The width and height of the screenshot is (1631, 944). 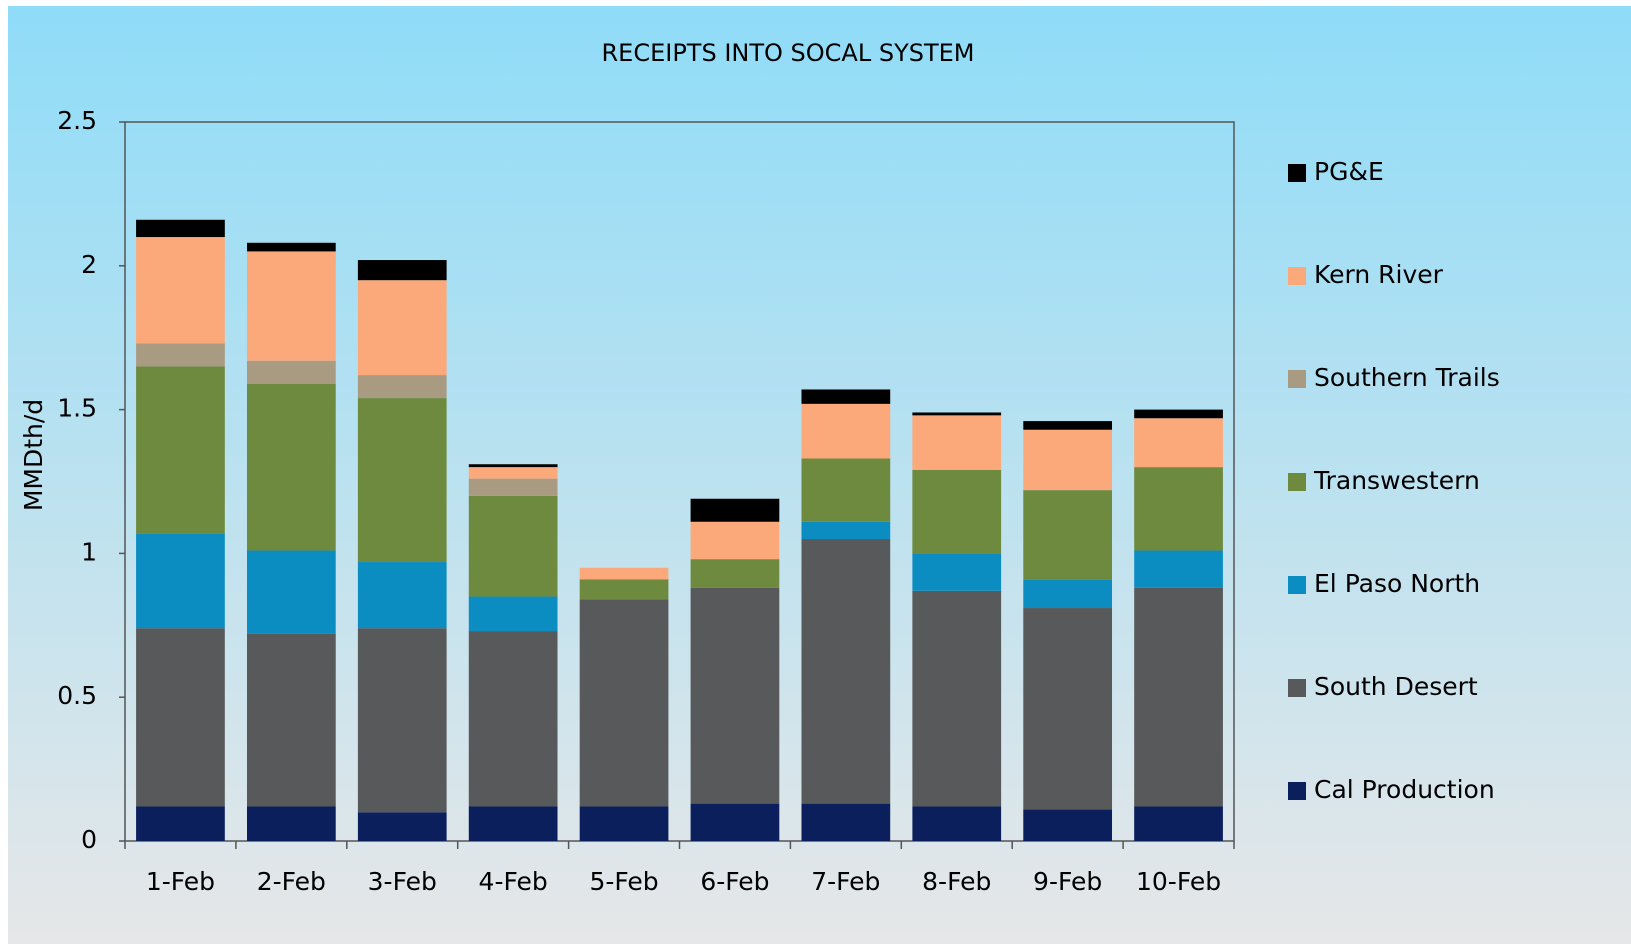 I want to click on y-tick-label: 1.5, so click(x=77, y=408).